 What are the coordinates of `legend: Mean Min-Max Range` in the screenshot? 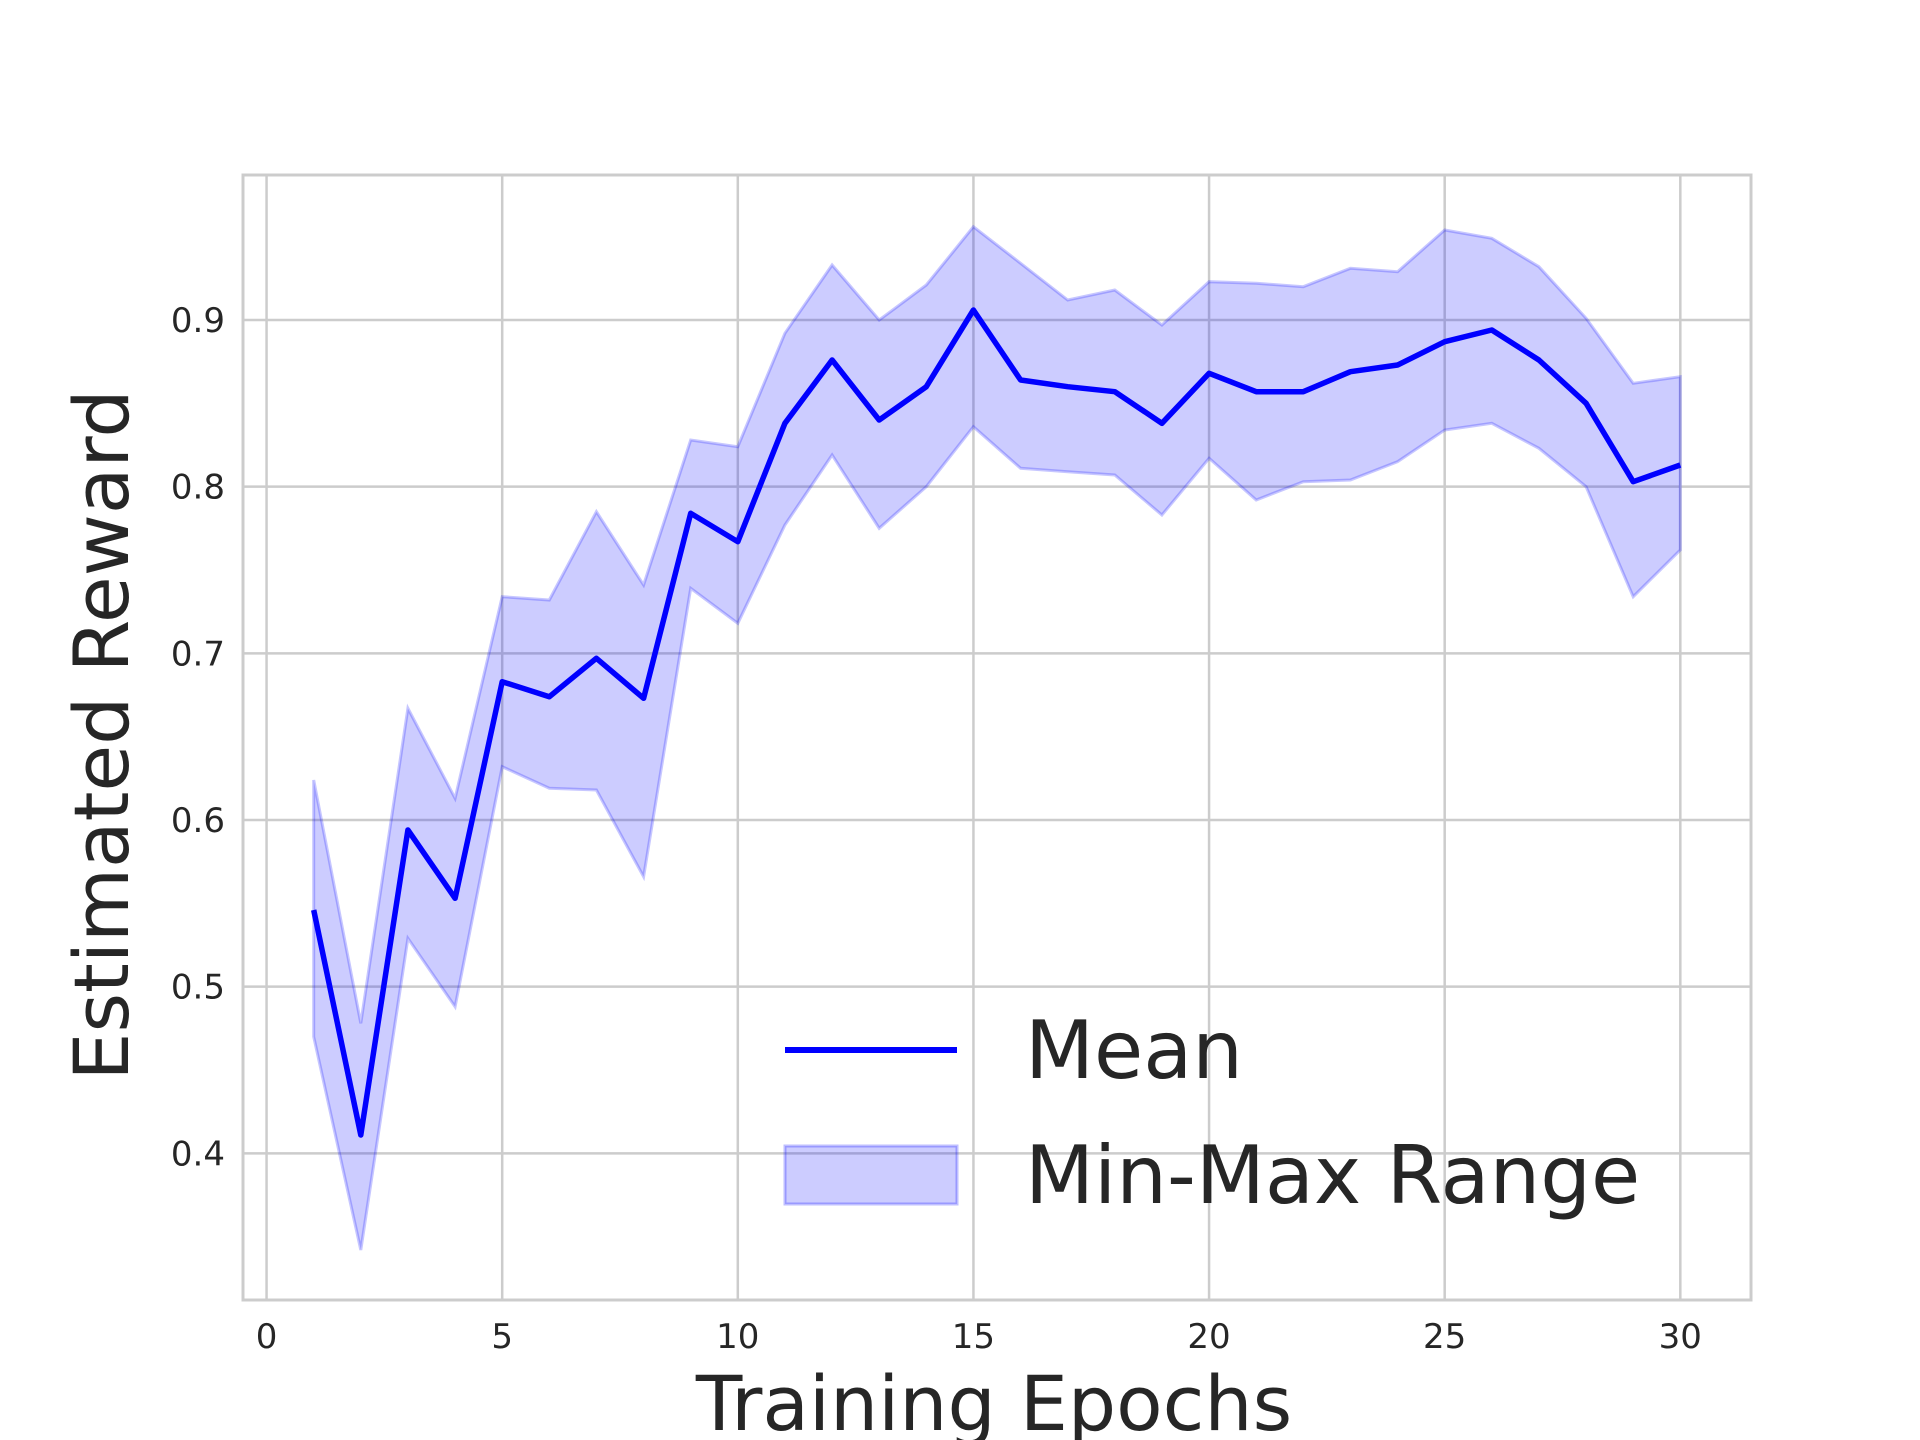 It's located at (1211, 1113).